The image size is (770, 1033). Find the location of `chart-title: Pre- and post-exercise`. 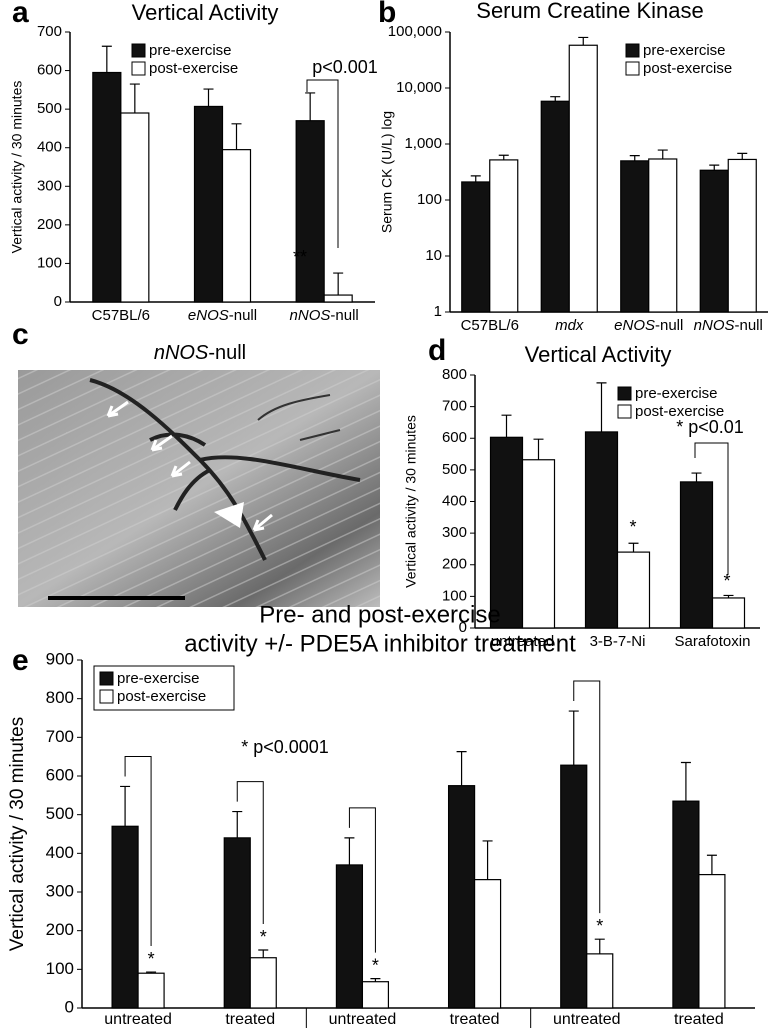

chart-title: Pre- and post-exercise is located at coordinates (379, 614).